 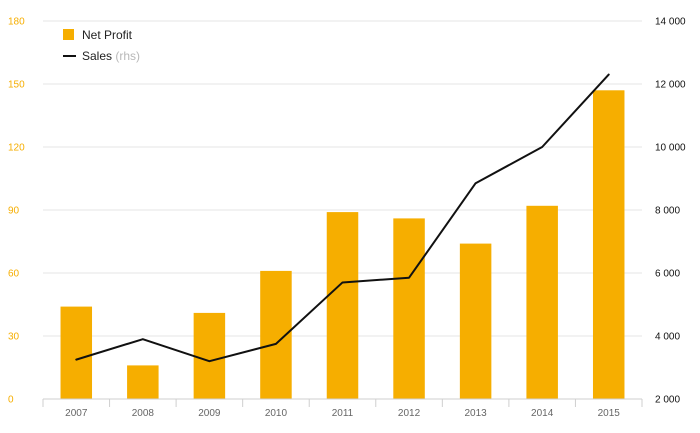 I want to click on y-left-tick-label: 120, so click(x=16, y=148).